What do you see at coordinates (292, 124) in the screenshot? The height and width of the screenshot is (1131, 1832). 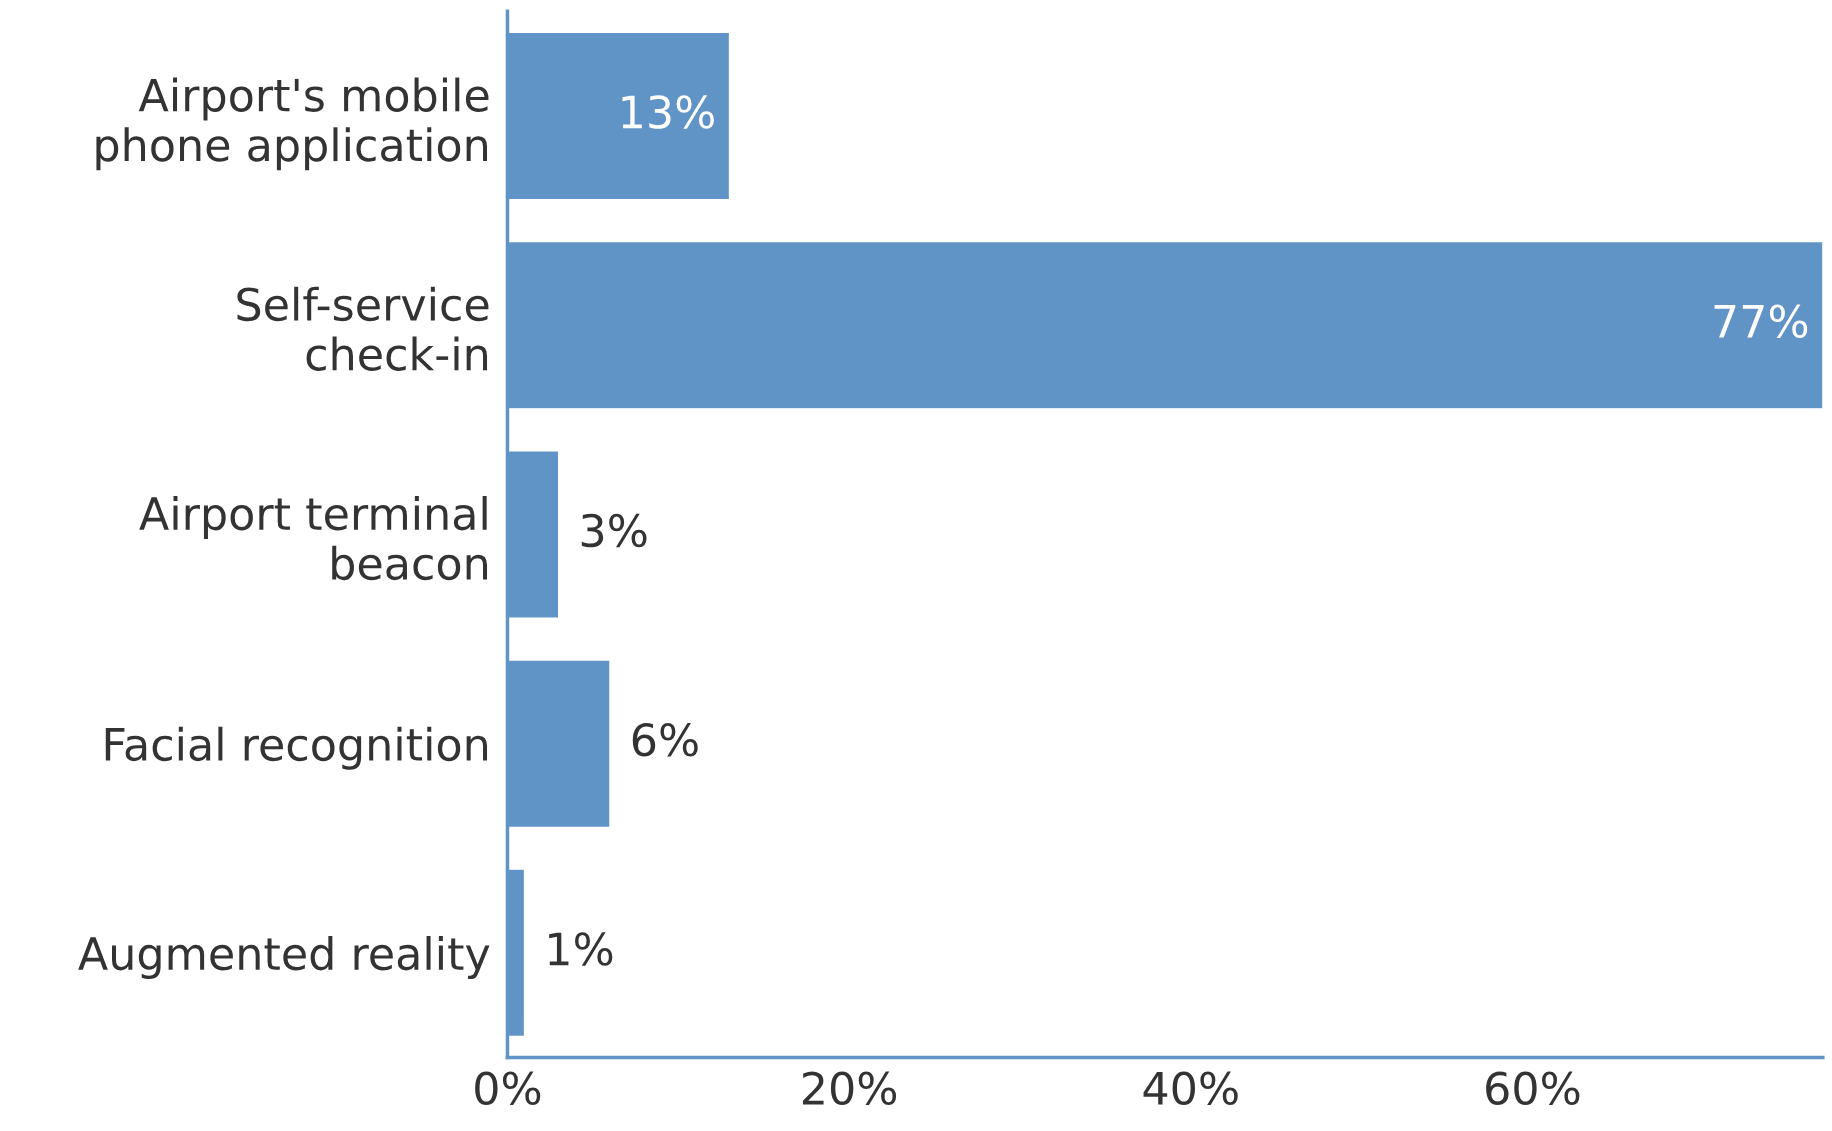 I see `y-tick-label: Airport's mobile phone application` at bounding box center [292, 124].